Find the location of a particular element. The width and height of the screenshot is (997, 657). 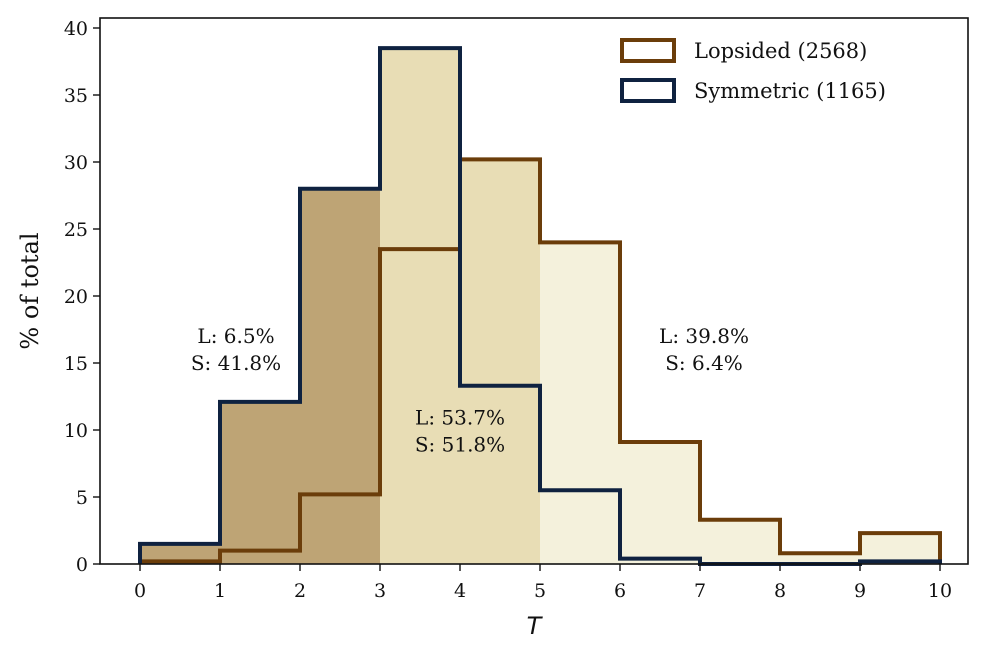

y-tick-label: 35 is located at coordinates (76, 96).